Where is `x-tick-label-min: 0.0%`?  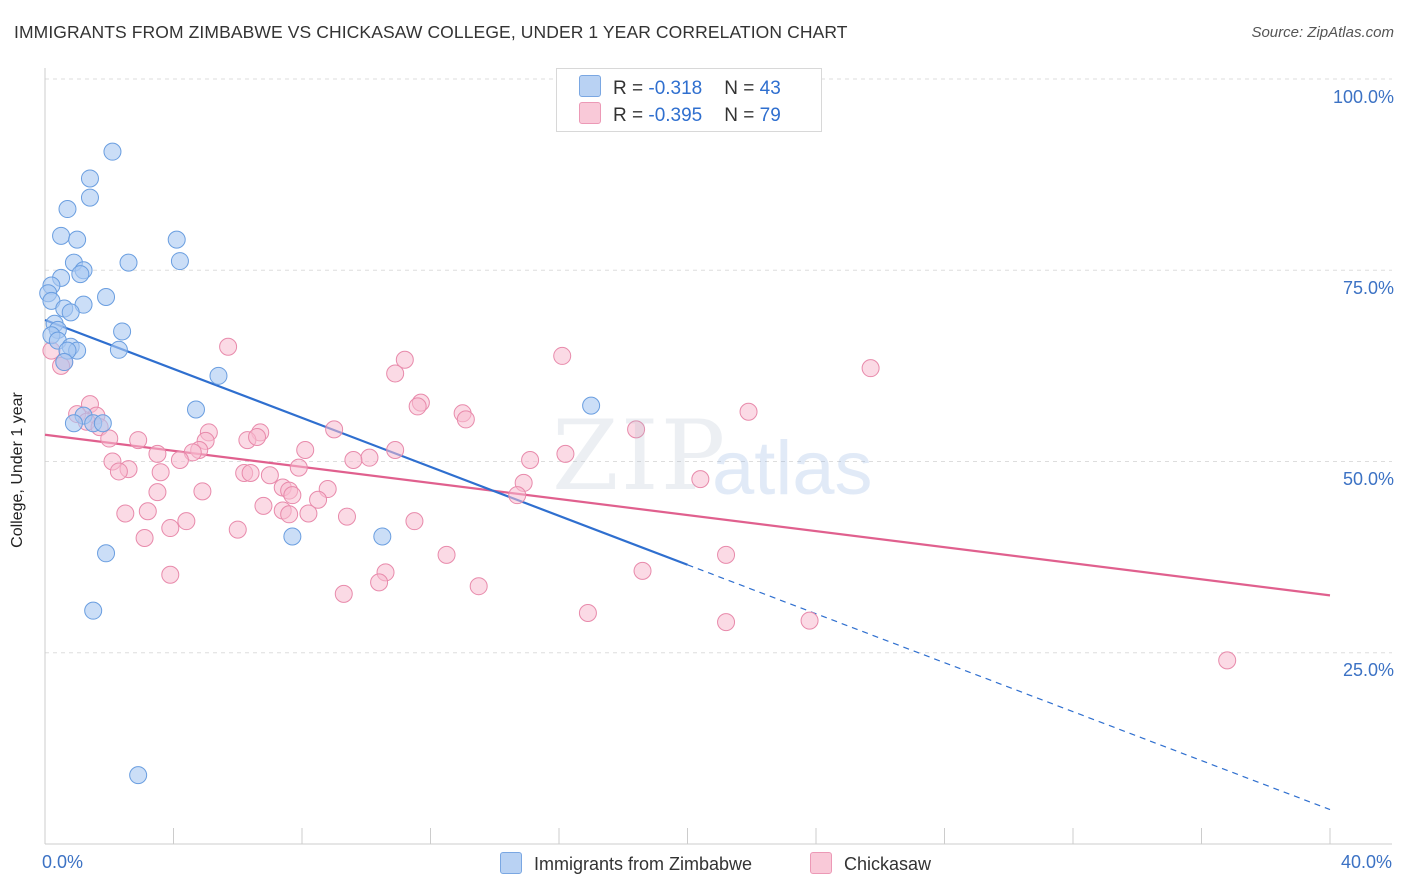
x-tick-label-min: 0.0% is located at coordinates (63, 862).